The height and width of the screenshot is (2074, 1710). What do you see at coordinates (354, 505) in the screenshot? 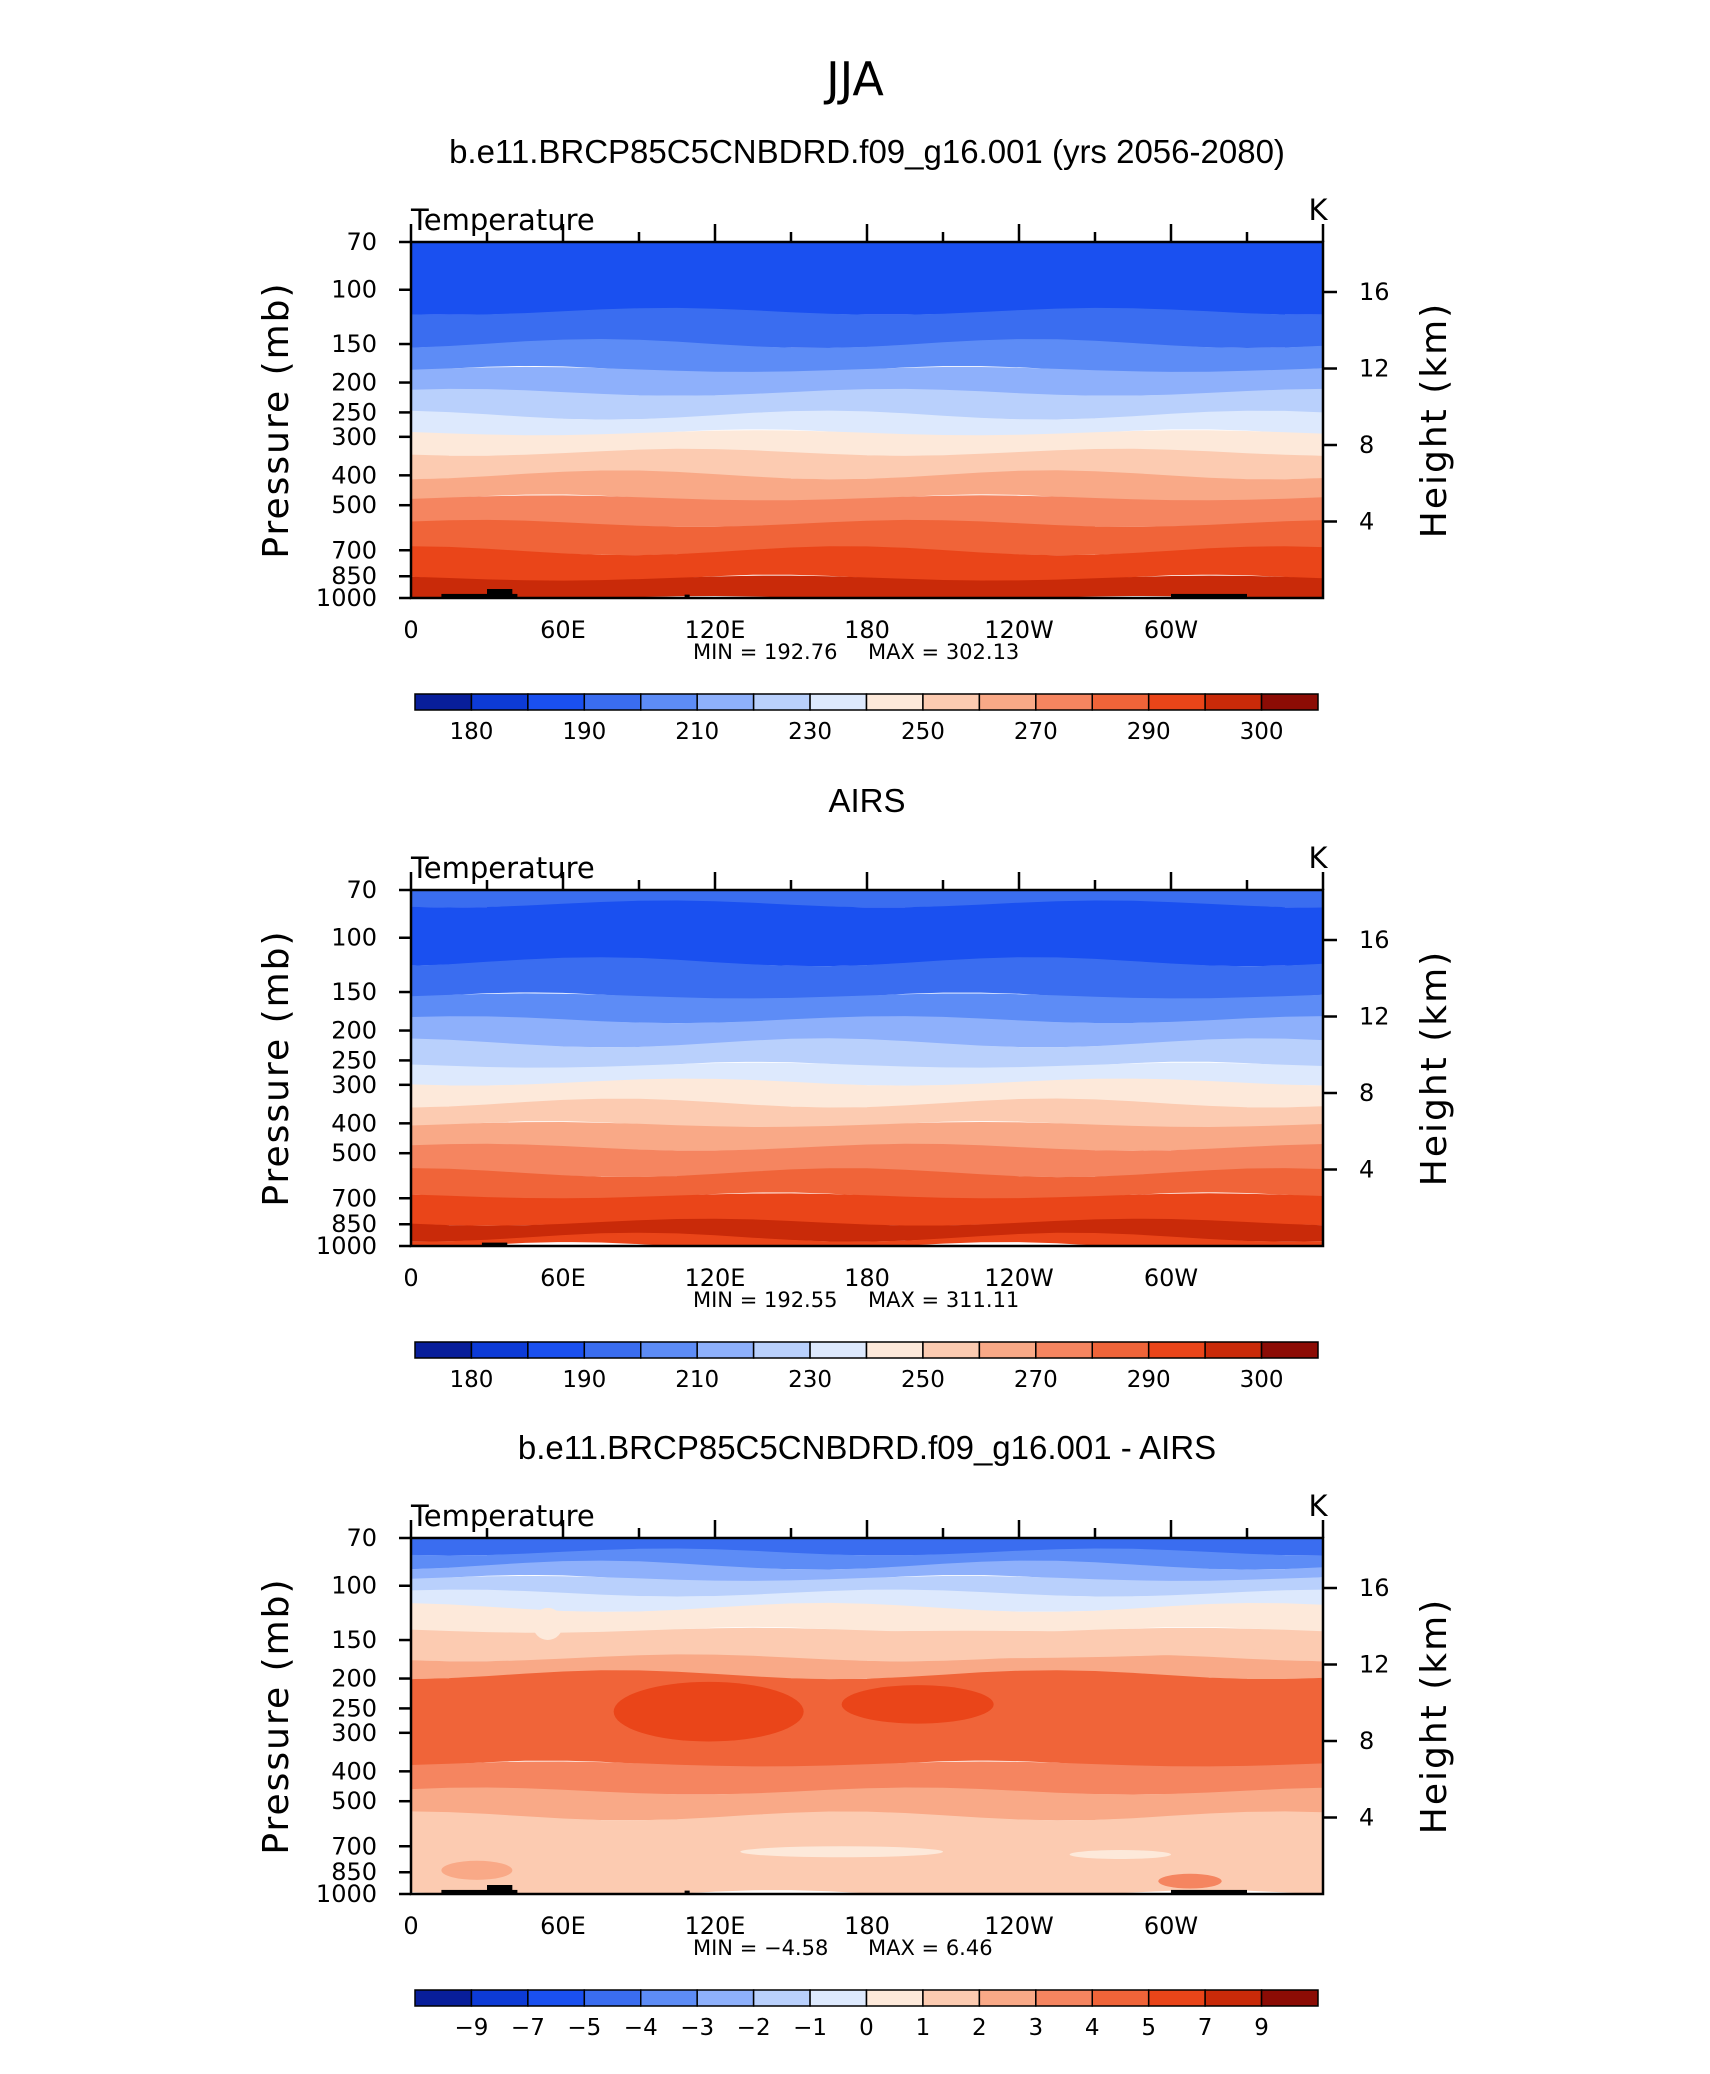
I see `y-tick-label: 500` at bounding box center [354, 505].